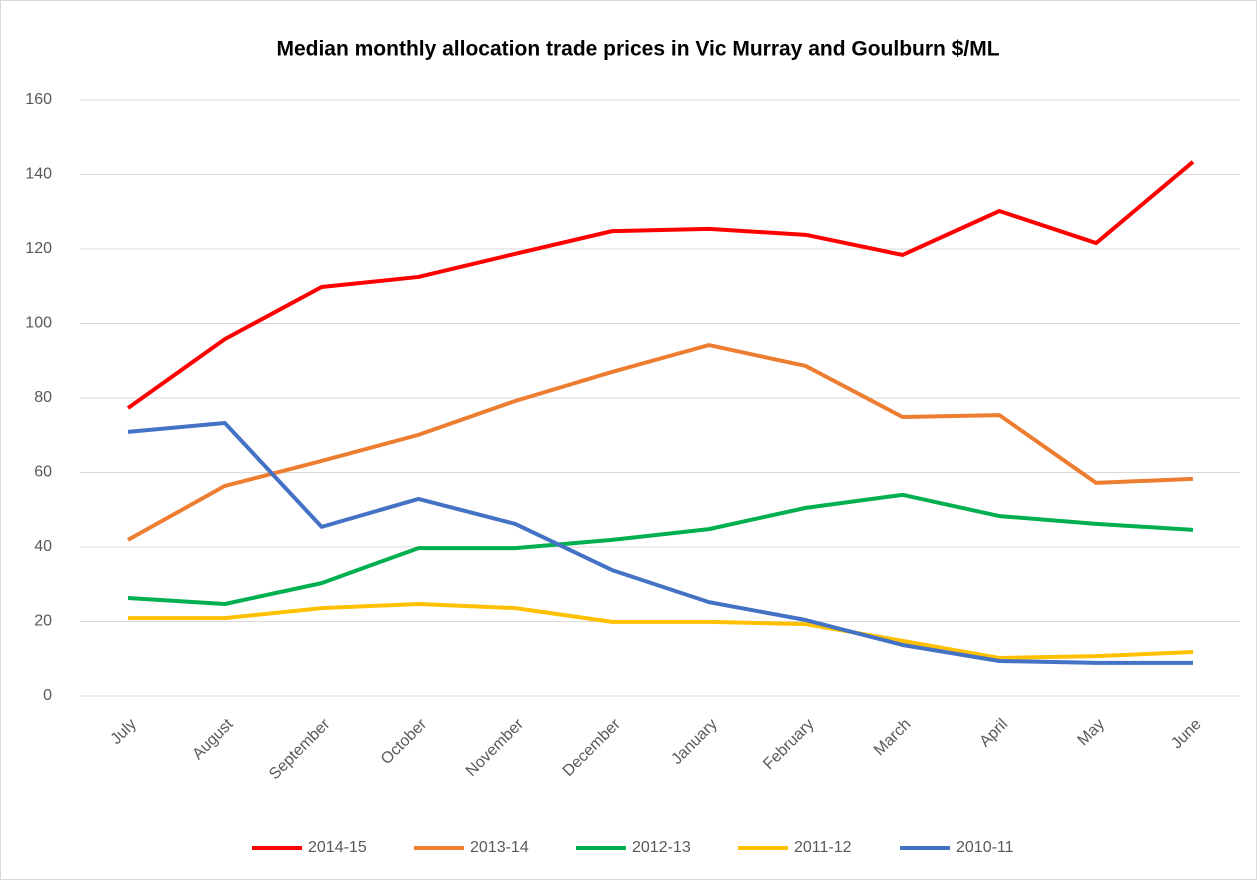 The width and height of the screenshot is (1258, 881). I want to click on y-tick-label: 120, so click(38, 248).